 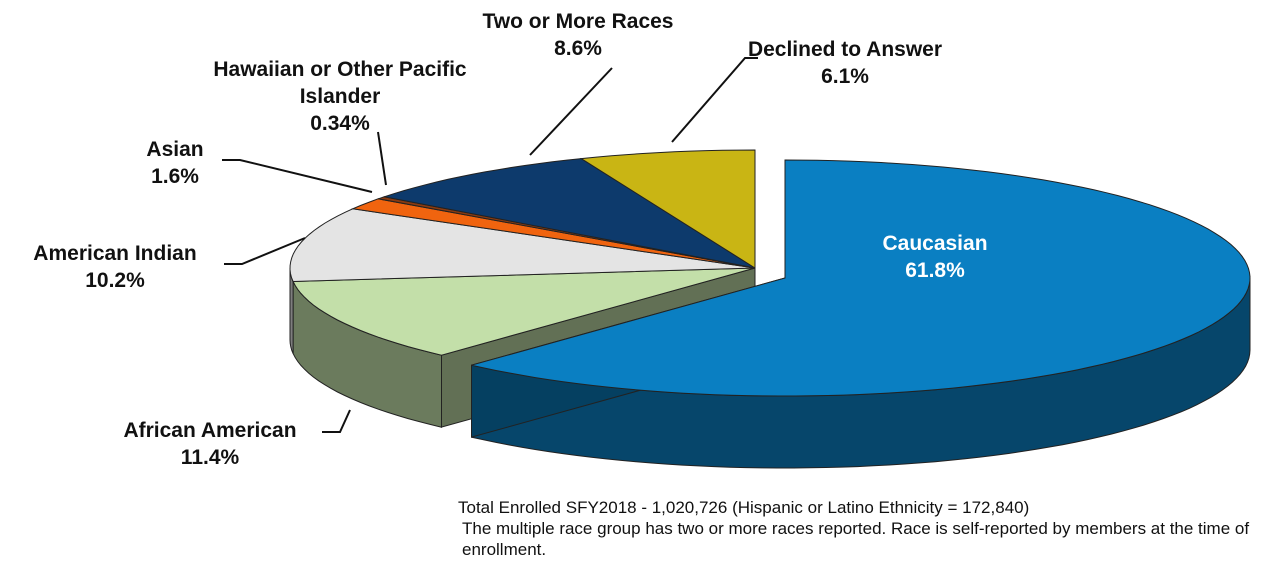 What do you see at coordinates (122, 267) in the screenshot?
I see `slice-label: American Indian 10.2%` at bounding box center [122, 267].